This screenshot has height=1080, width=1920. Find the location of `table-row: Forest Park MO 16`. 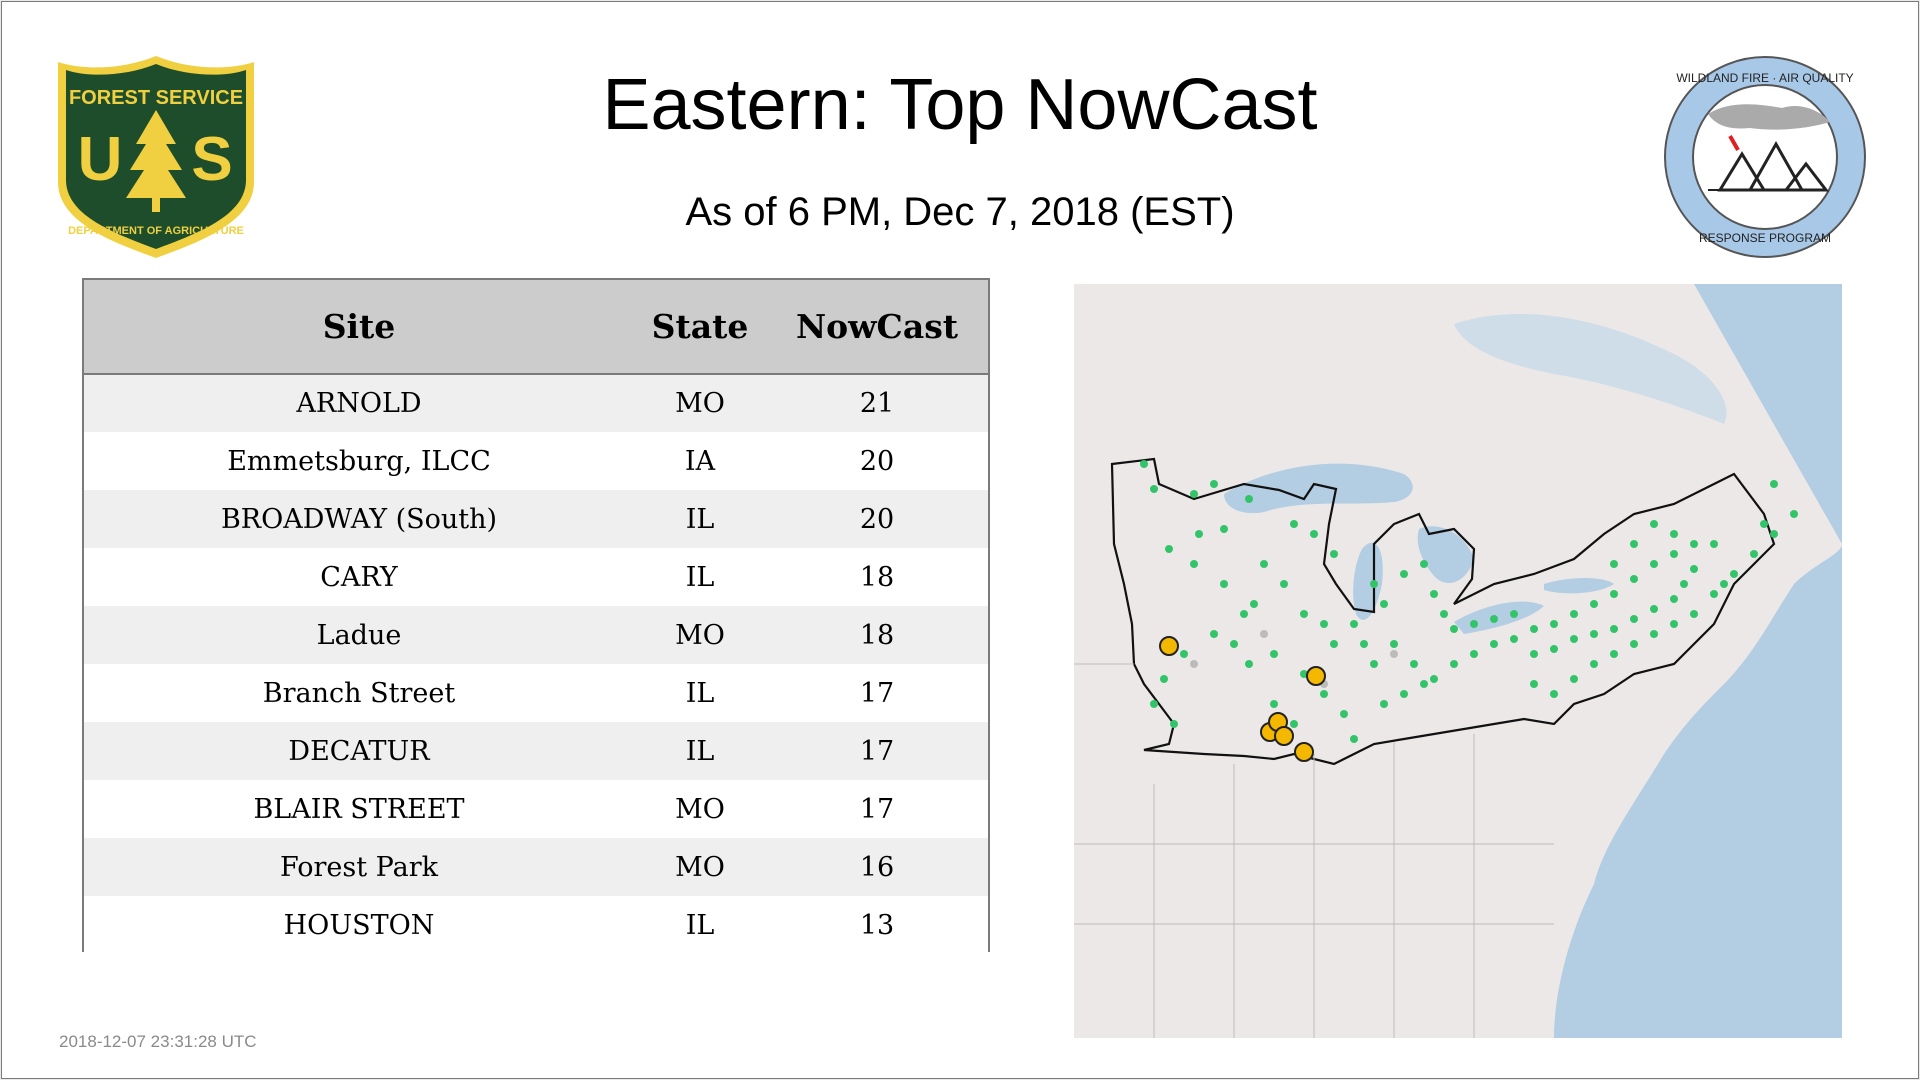

table-row: Forest Park MO 16 is located at coordinates (536, 867).